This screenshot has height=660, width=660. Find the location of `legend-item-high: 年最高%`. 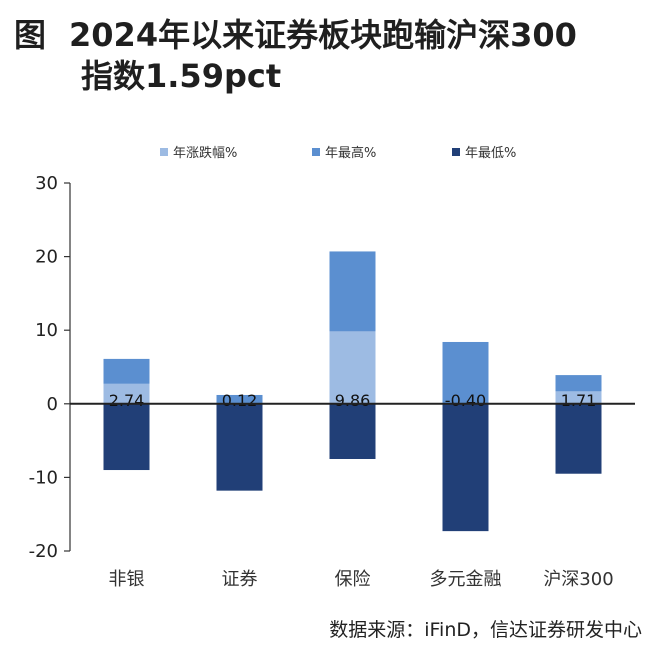

legend-item-high: 年最高% is located at coordinates (344, 151).